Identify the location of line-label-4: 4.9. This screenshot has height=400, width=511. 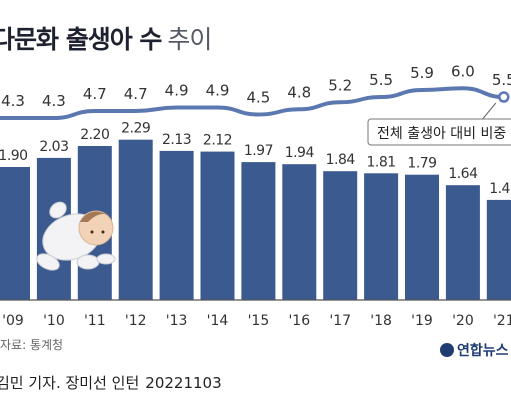
(177, 91).